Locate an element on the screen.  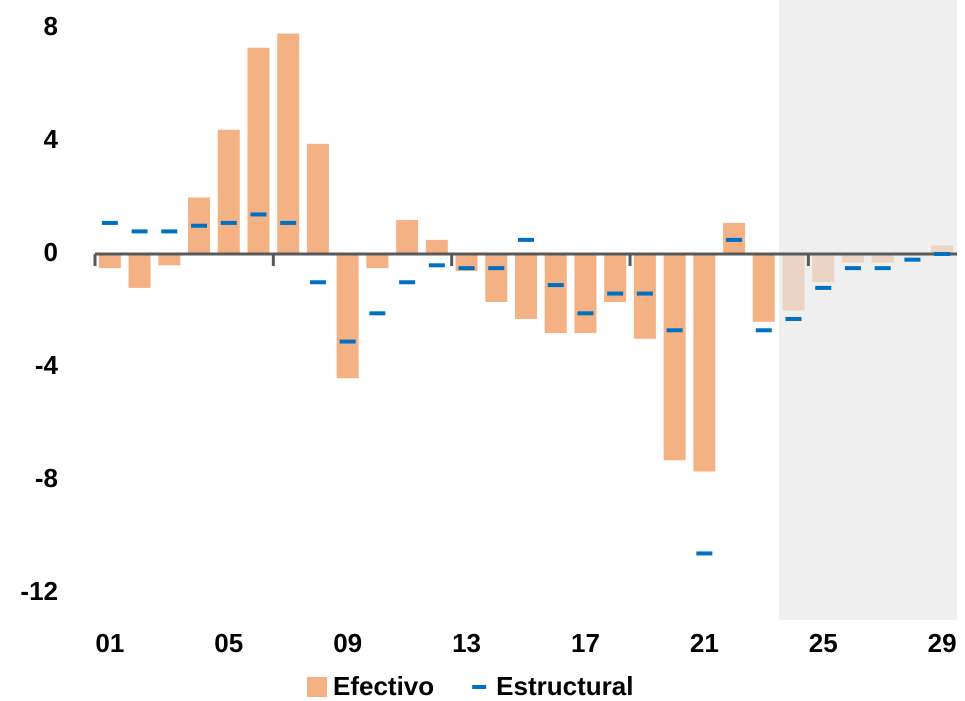
x-tick-label: 25 is located at coordinates (823, 643).